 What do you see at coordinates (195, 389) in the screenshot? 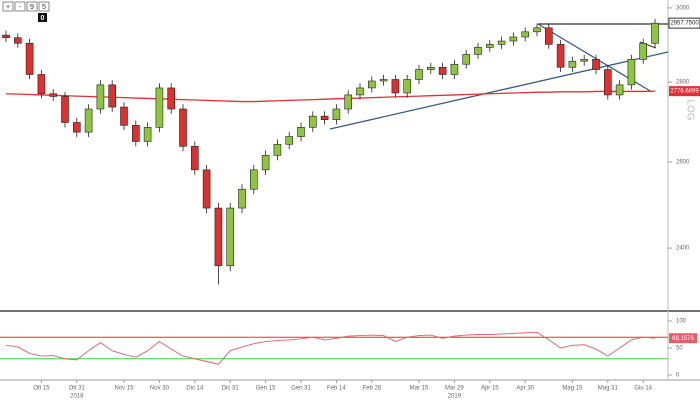
I see `x-tick-label: Dic 14` at bounding box center [195, 389].